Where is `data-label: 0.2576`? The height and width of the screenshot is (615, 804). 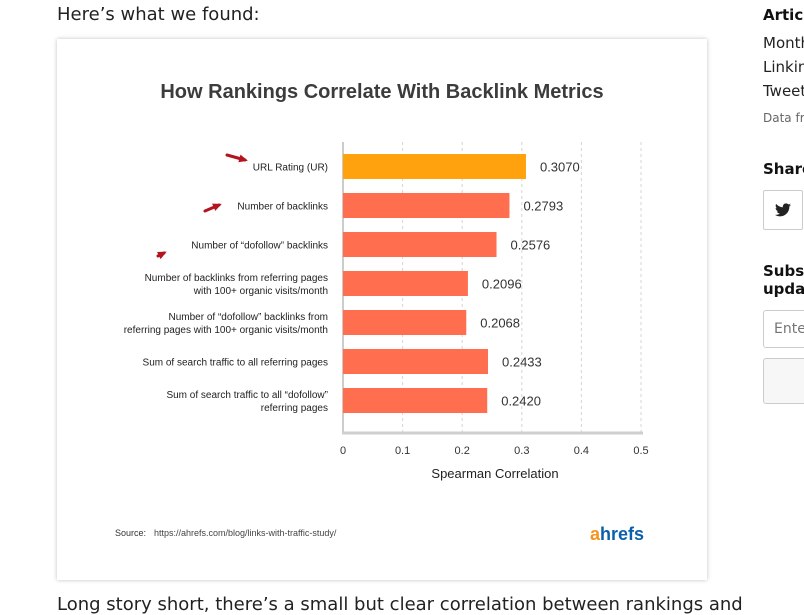
data-label: 0.2576 is located at coordinates (531, 245).